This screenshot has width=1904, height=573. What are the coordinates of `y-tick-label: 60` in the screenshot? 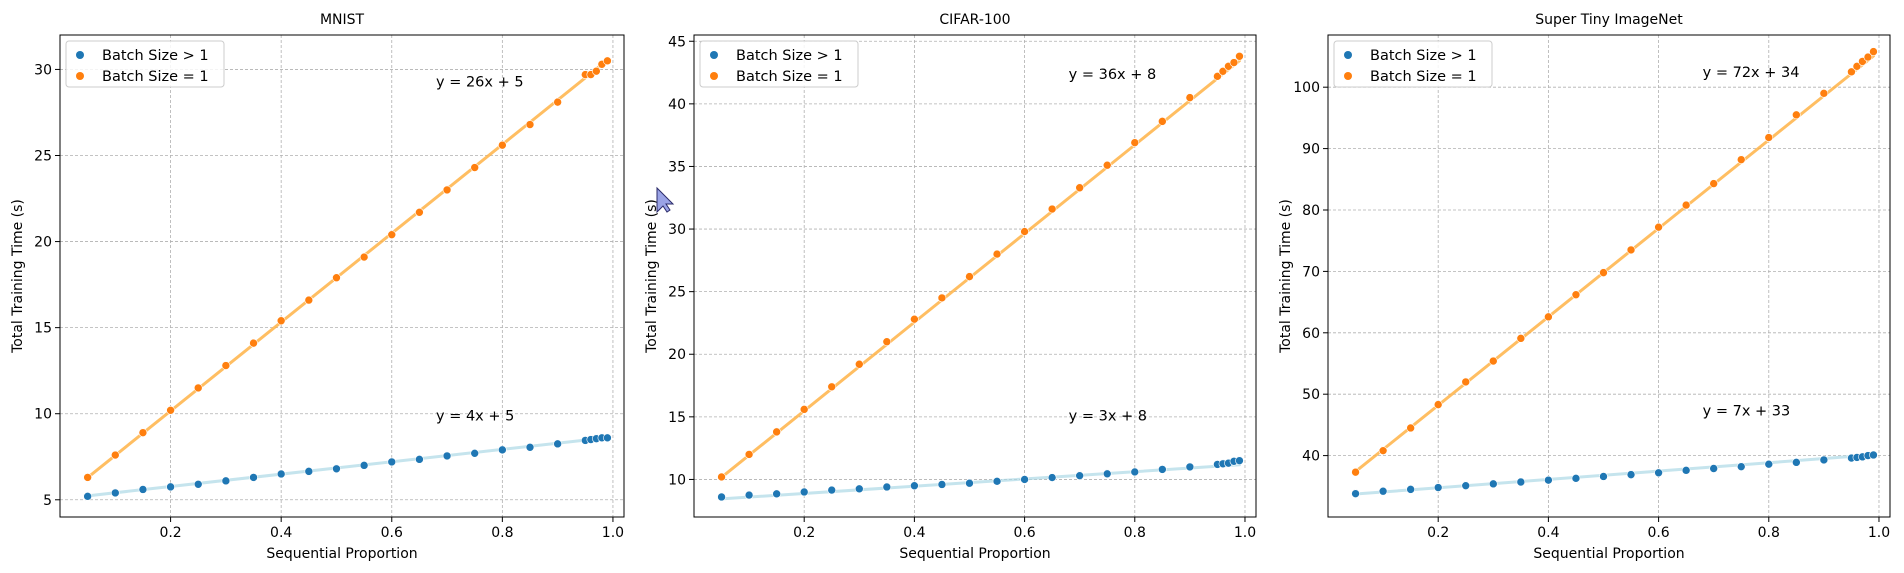 It's located at (1311, 334).